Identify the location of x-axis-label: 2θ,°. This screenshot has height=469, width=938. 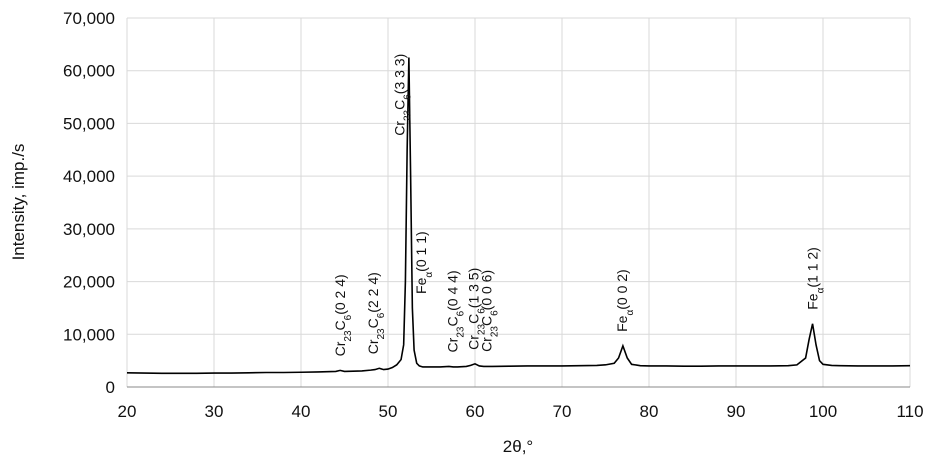
(518, 446).